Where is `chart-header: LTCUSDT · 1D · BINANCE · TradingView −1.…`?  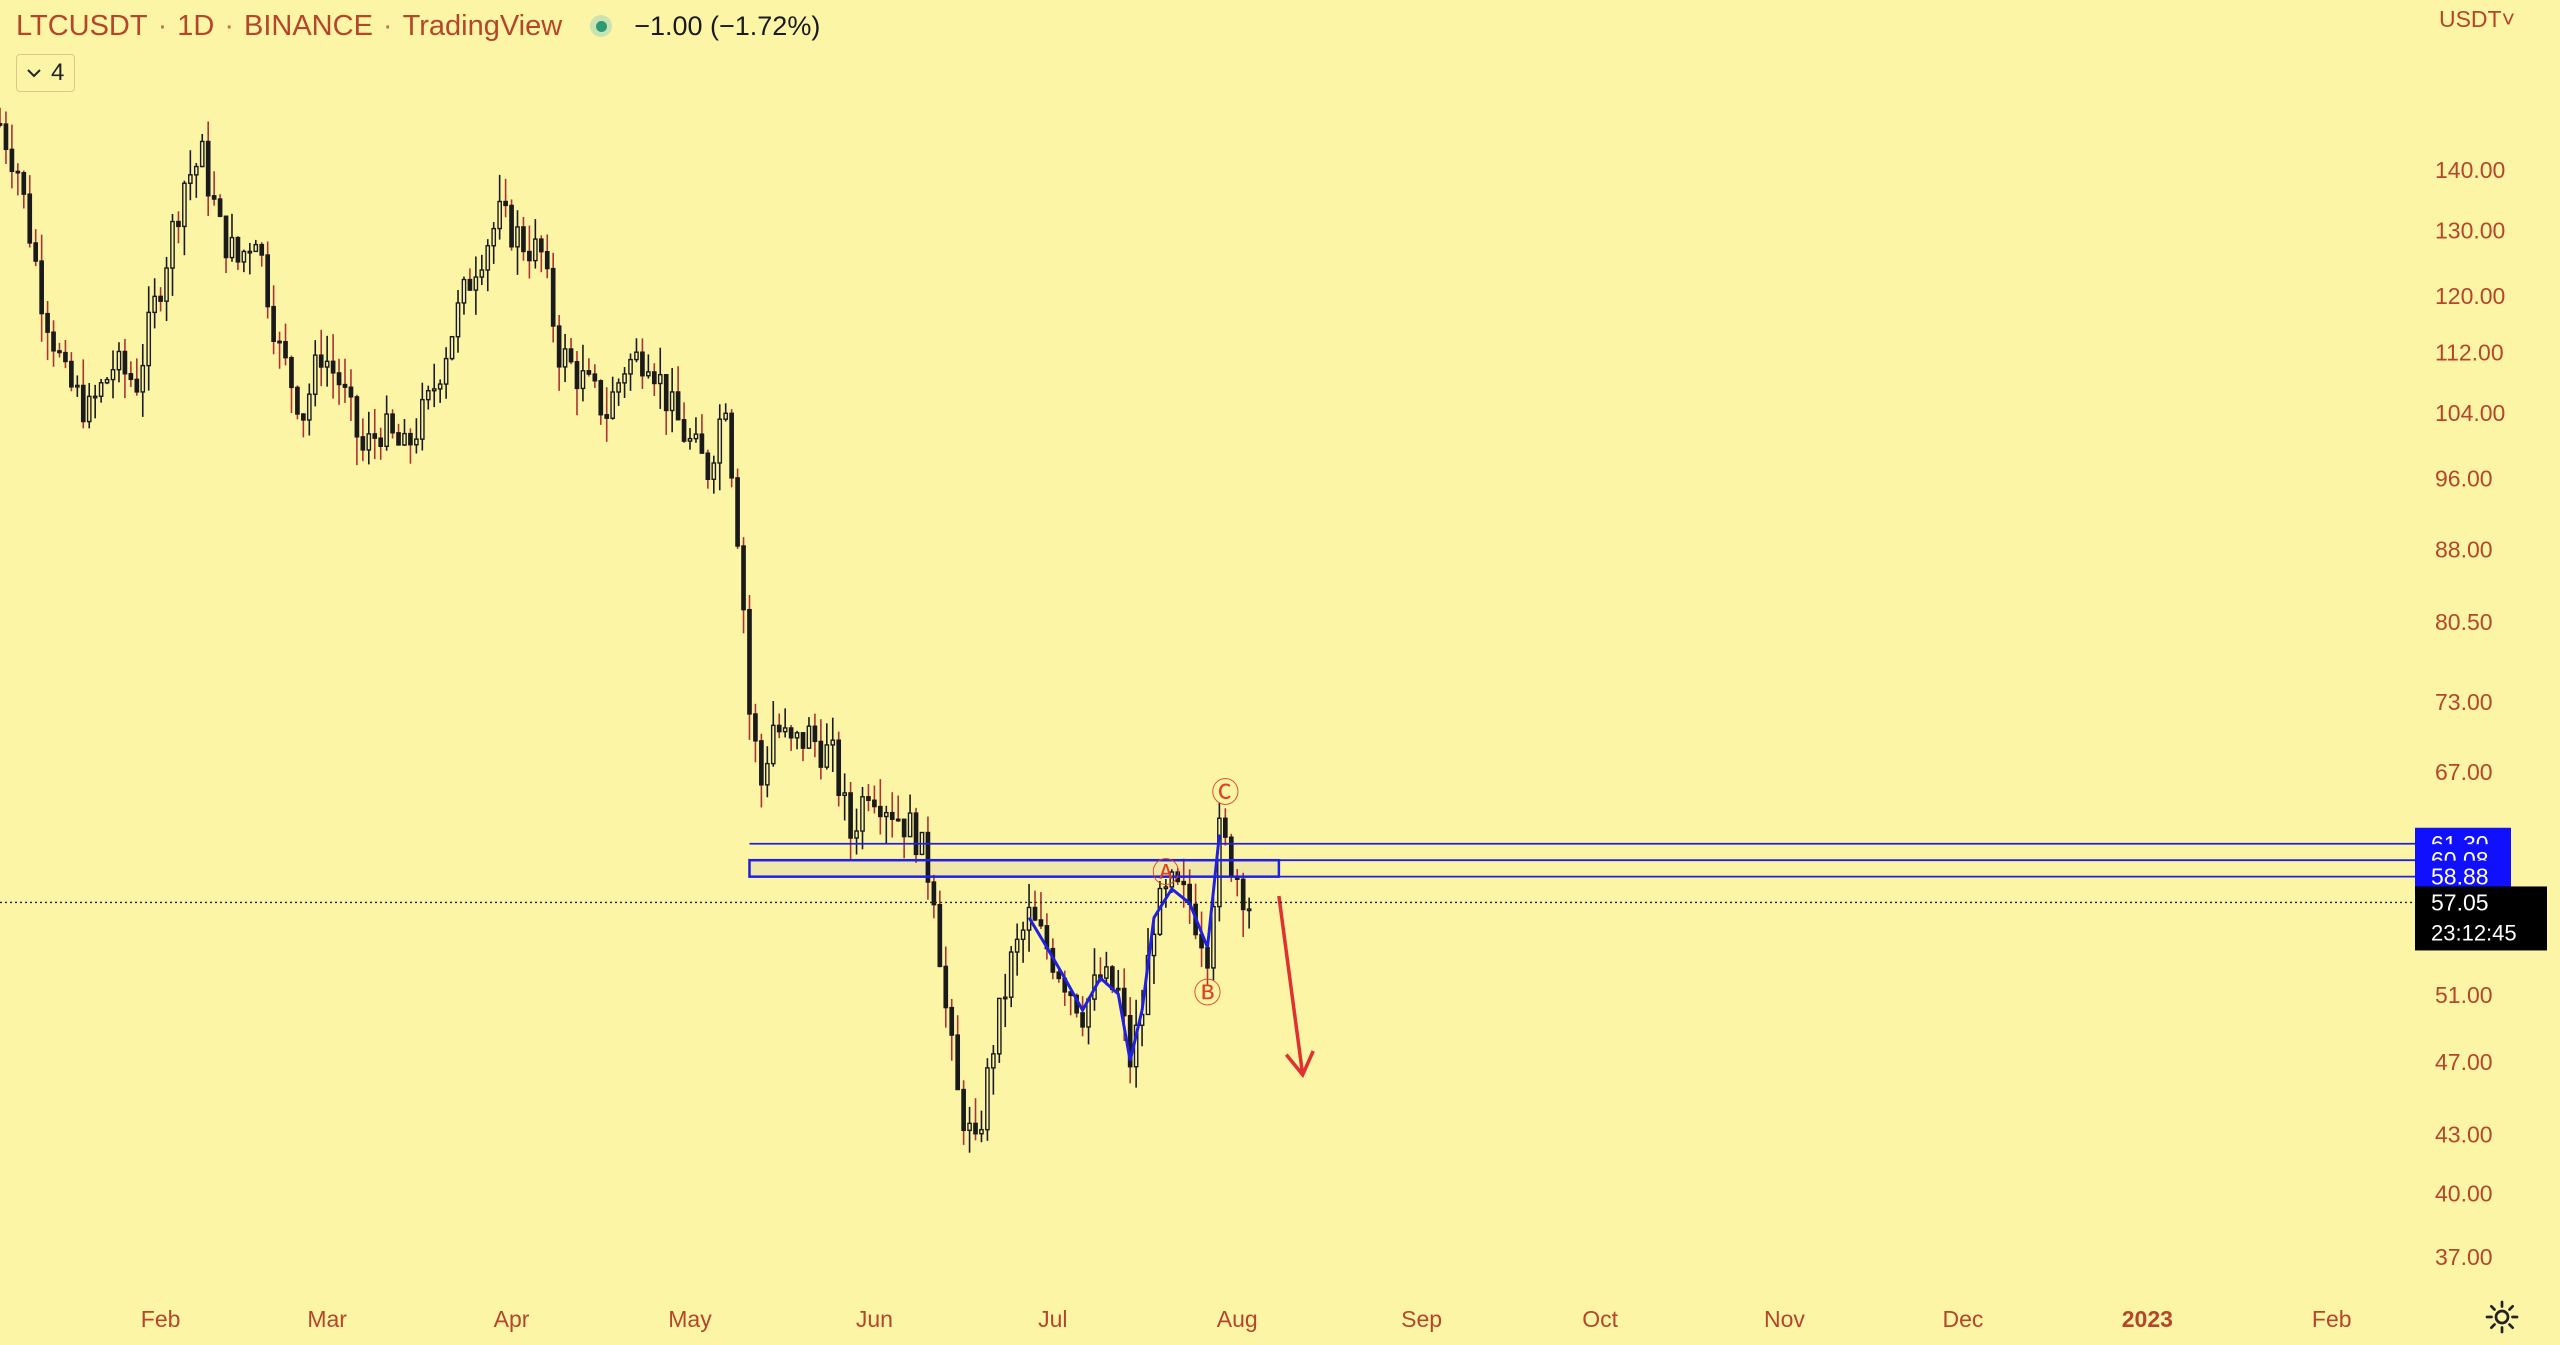 chart-header: LTCUSDT · 1D · BINANCE · TradingView −1.… is located at coordinates (418, 26).